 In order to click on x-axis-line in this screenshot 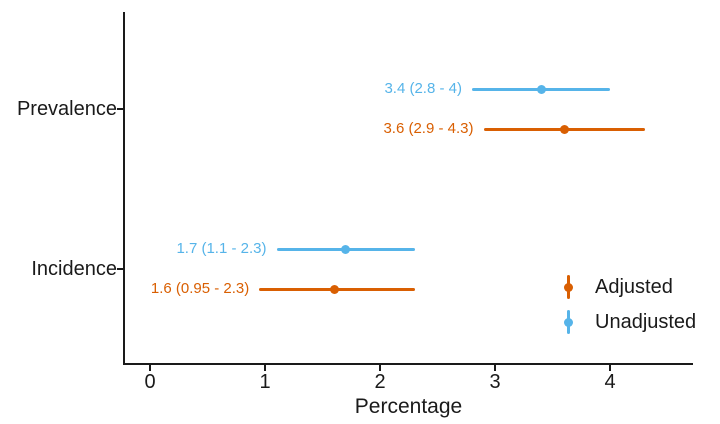, I will do `click(408, 364)`.